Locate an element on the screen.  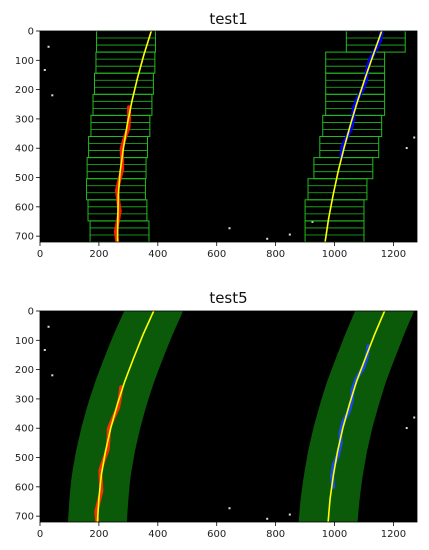
left-lane-window is located at coordinates (126, 42).